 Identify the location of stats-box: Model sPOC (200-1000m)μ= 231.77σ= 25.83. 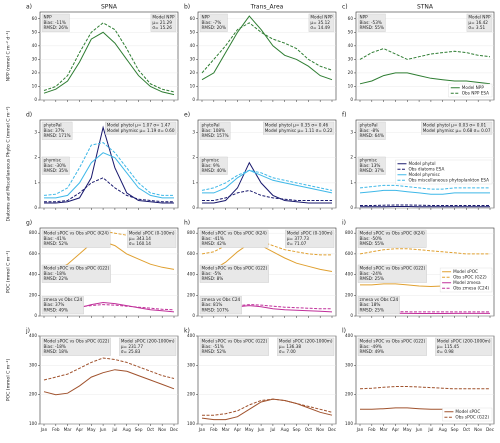
(148, 346).